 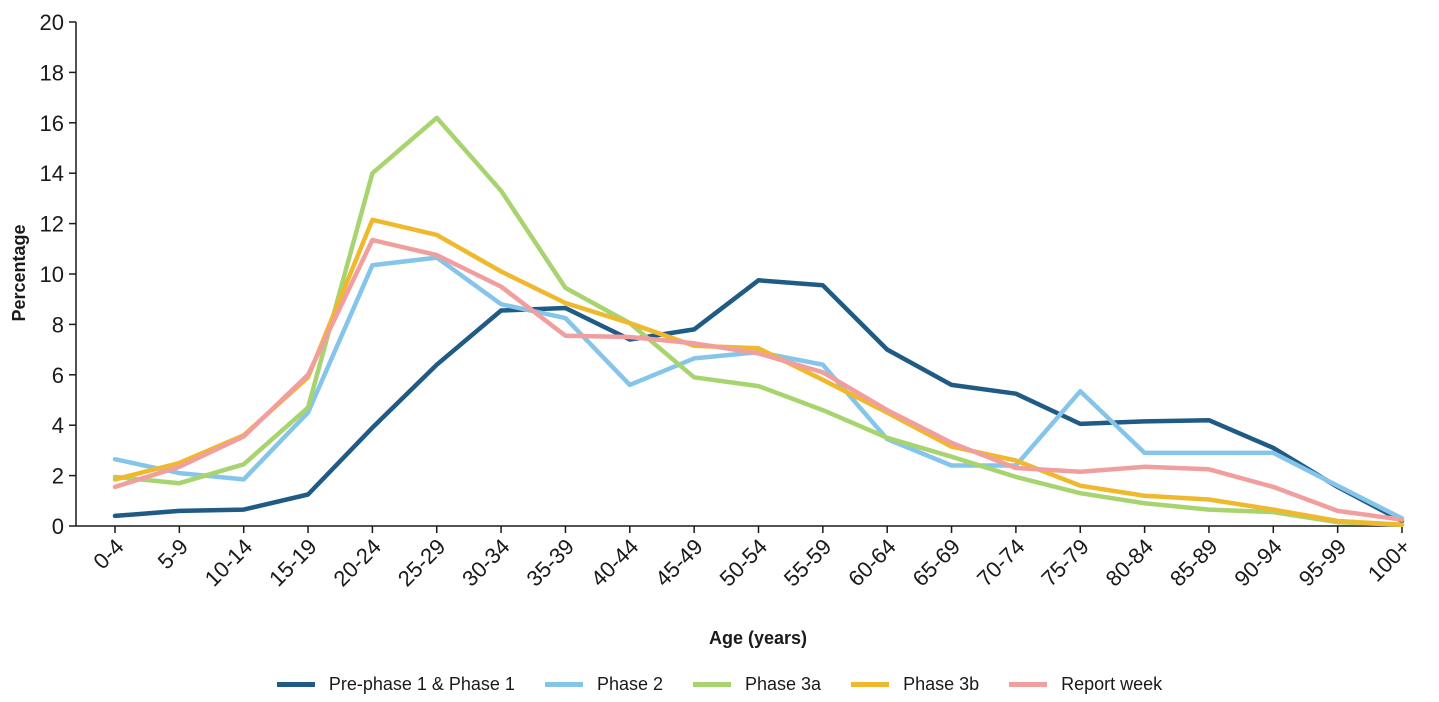 What do you see at coordinates (550, 562) in the screenshot?
I see `x-tick-label: 35-39` at bounding box center [550, 562].